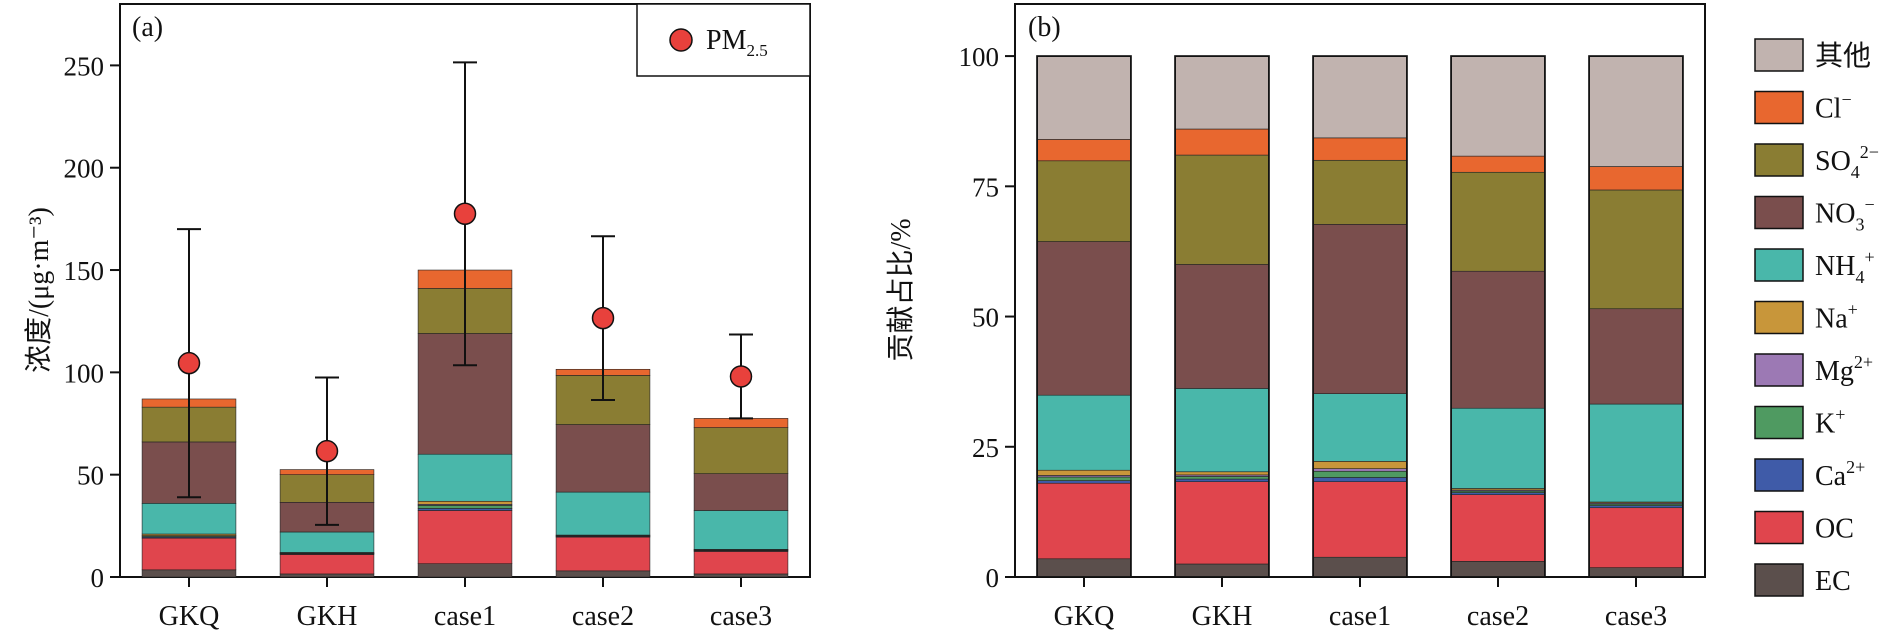  I want to click on panel-b-y-axis-title: 贡献占比/%, so click(901, 289).